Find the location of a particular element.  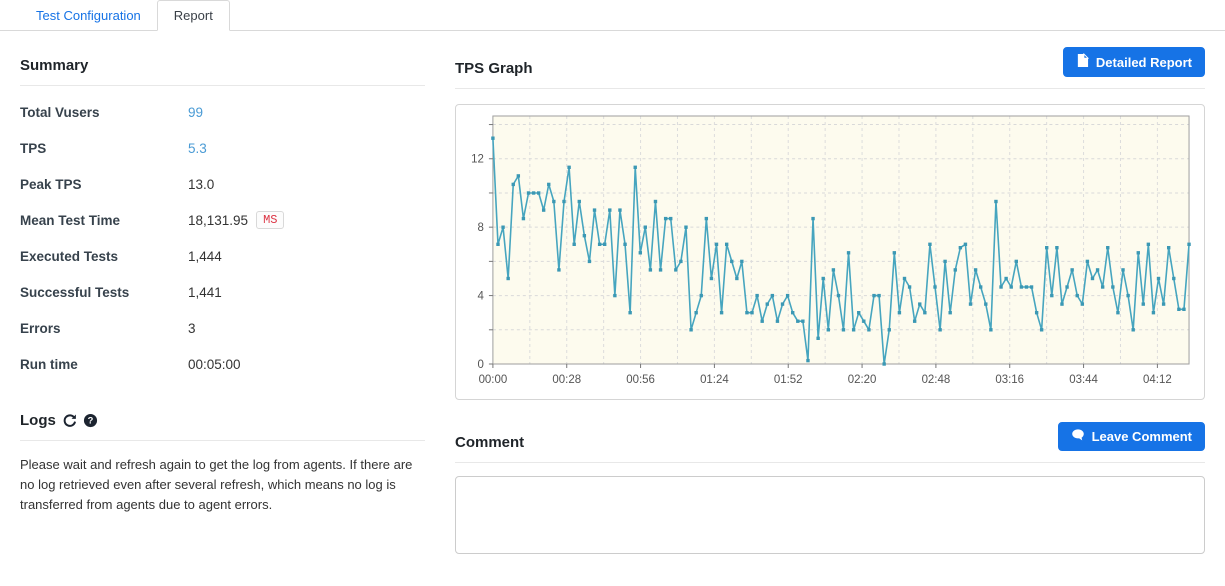

summary-row-value: 13.0 is located at coordinates (201, 184).